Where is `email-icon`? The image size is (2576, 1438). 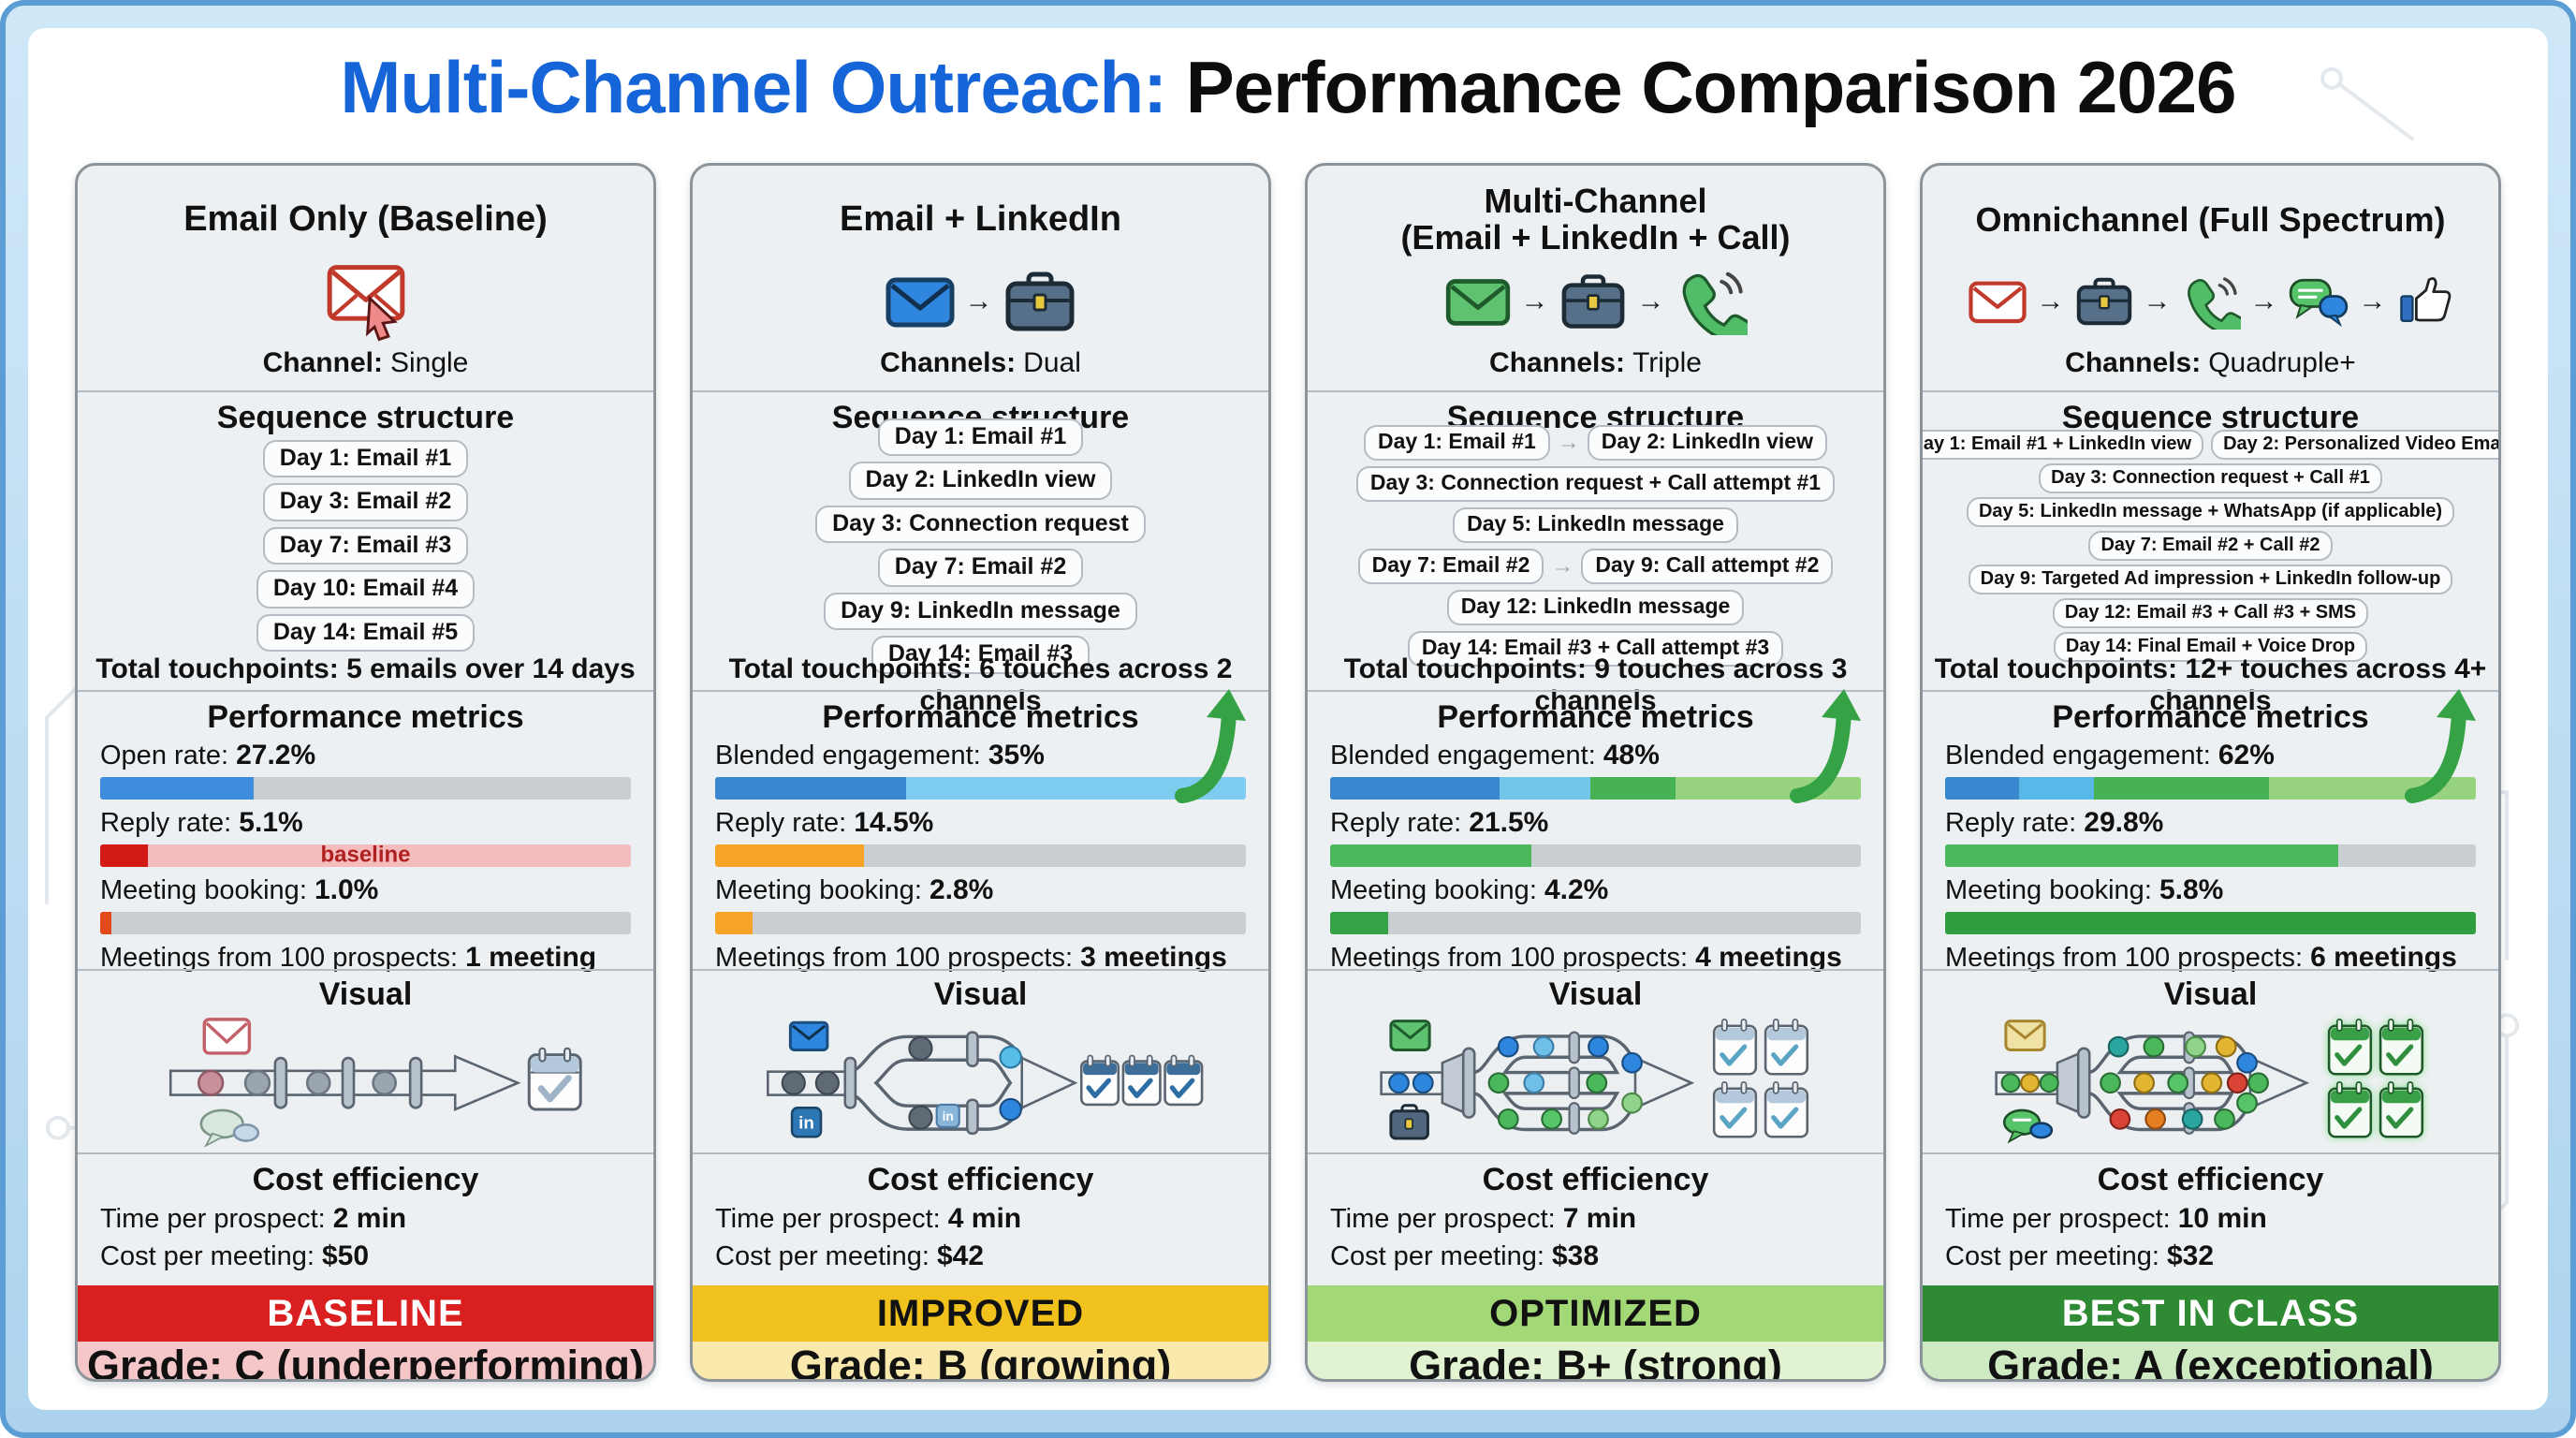
email-icon is located at coordinates (1410, 1036).